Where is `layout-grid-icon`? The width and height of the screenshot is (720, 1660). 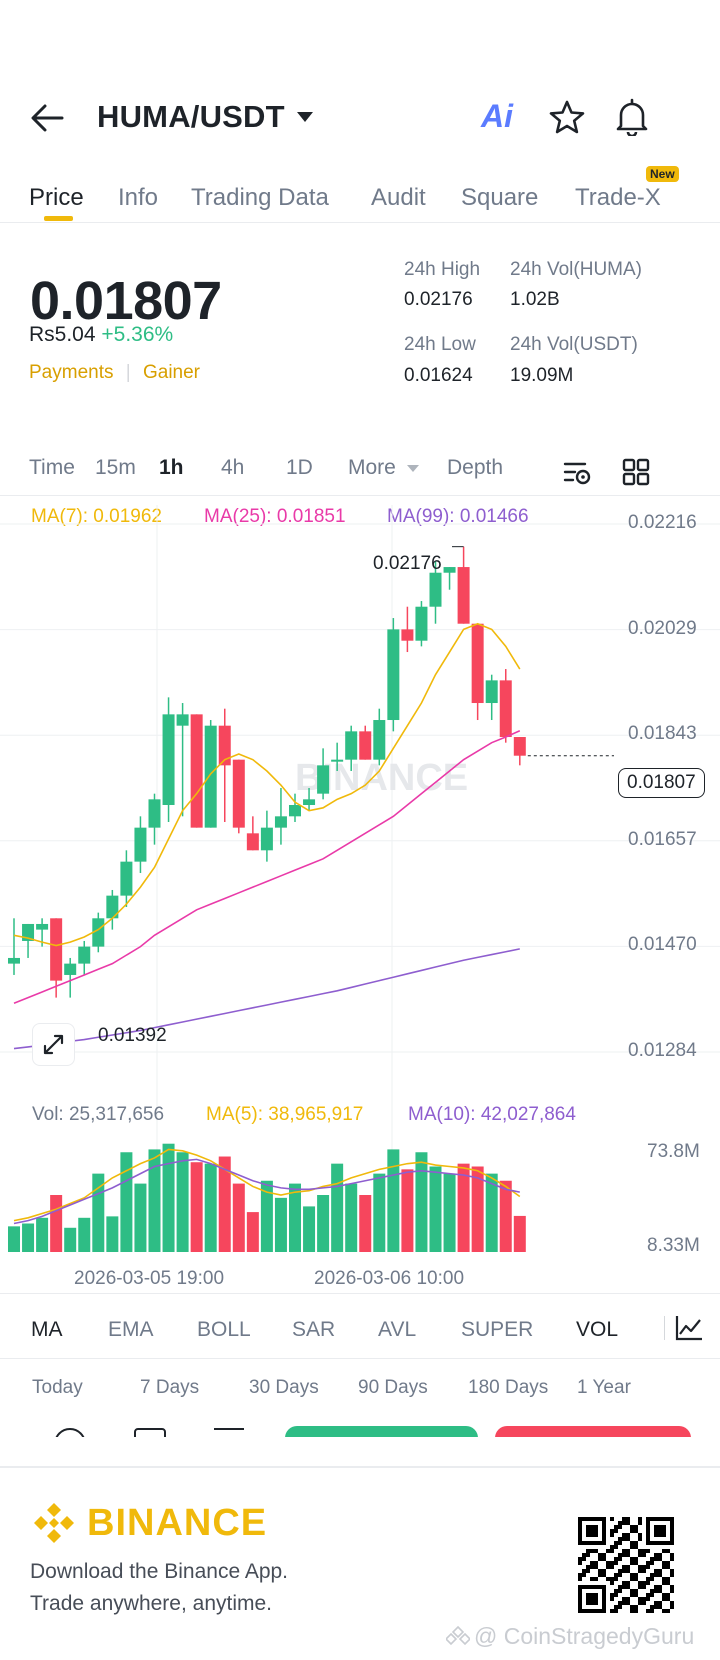 layout-grid-icon is located at coordinates (636, 474).